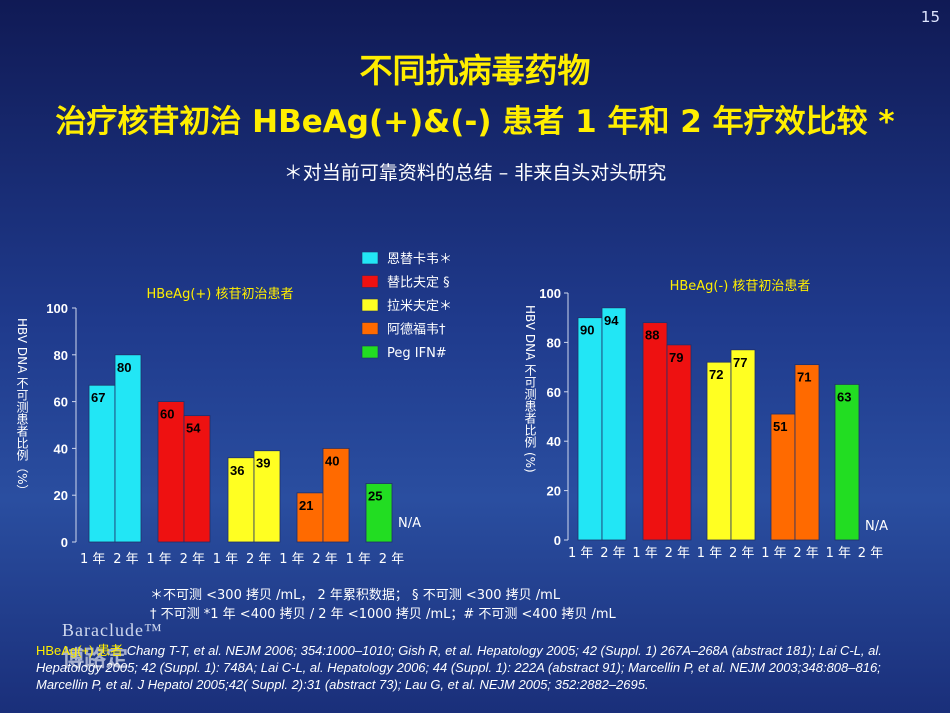  What do you see at coordinates (125, 559) in the screenshot?
I see `x-tick-label-0-1: 2 年` at bounding box center [125, 559].